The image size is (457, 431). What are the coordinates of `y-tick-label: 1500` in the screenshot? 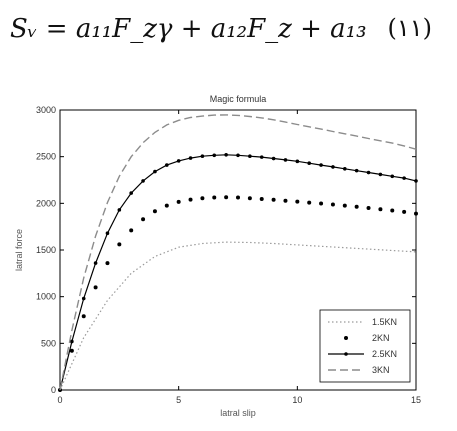 It's located at (46, 250).